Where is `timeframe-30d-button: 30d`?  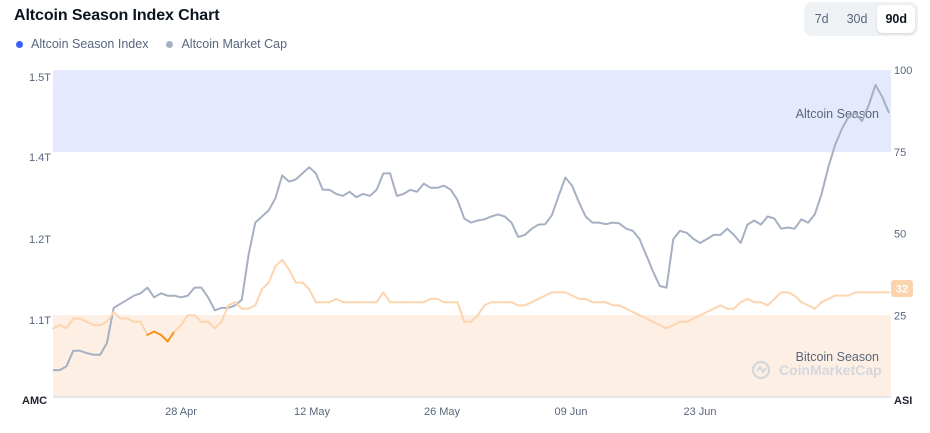
timeframe-30d-button: 30d is located at coordinates (857, 19).